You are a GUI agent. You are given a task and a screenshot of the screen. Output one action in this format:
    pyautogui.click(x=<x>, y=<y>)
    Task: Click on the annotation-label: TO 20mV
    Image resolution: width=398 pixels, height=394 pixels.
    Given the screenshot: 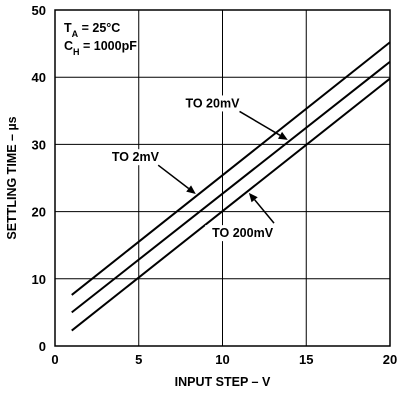 What is the action you would take?
    pyautogui.click(x=212, y=103)
    